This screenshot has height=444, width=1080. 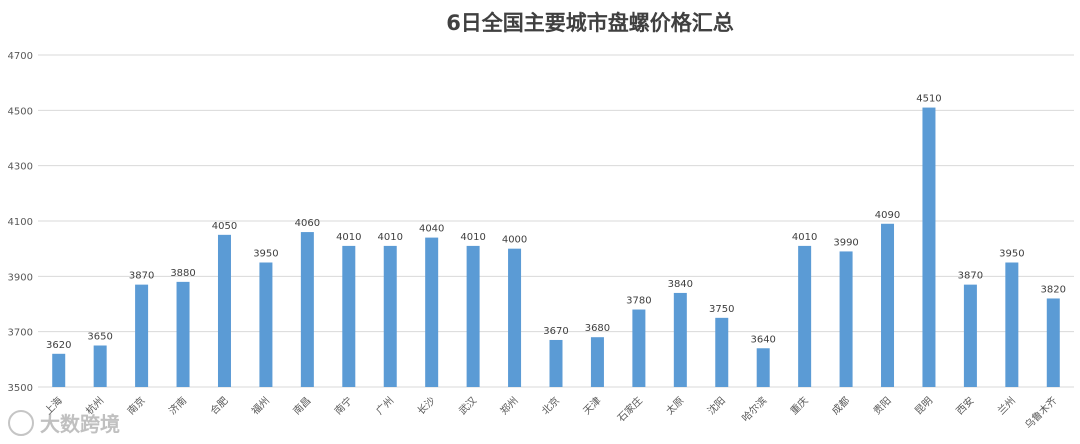 What do you see at coordinates (1040, 412) in the screenshot?
I see `x-tick-label: 乌鲁木齐` at bounding box center [1040, 412].